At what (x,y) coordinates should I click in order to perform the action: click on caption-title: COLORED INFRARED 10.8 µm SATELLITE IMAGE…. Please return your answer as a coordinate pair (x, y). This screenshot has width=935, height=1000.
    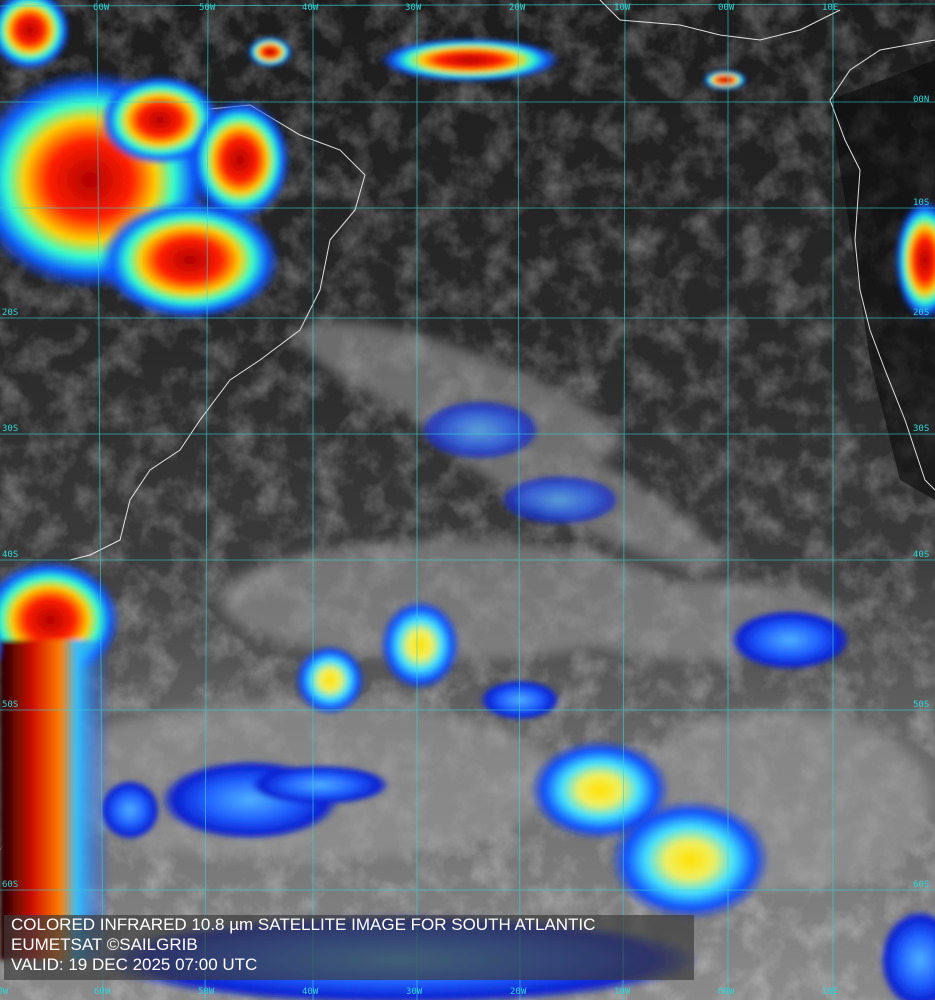
    Looking at the image, I should click on (303, 924).